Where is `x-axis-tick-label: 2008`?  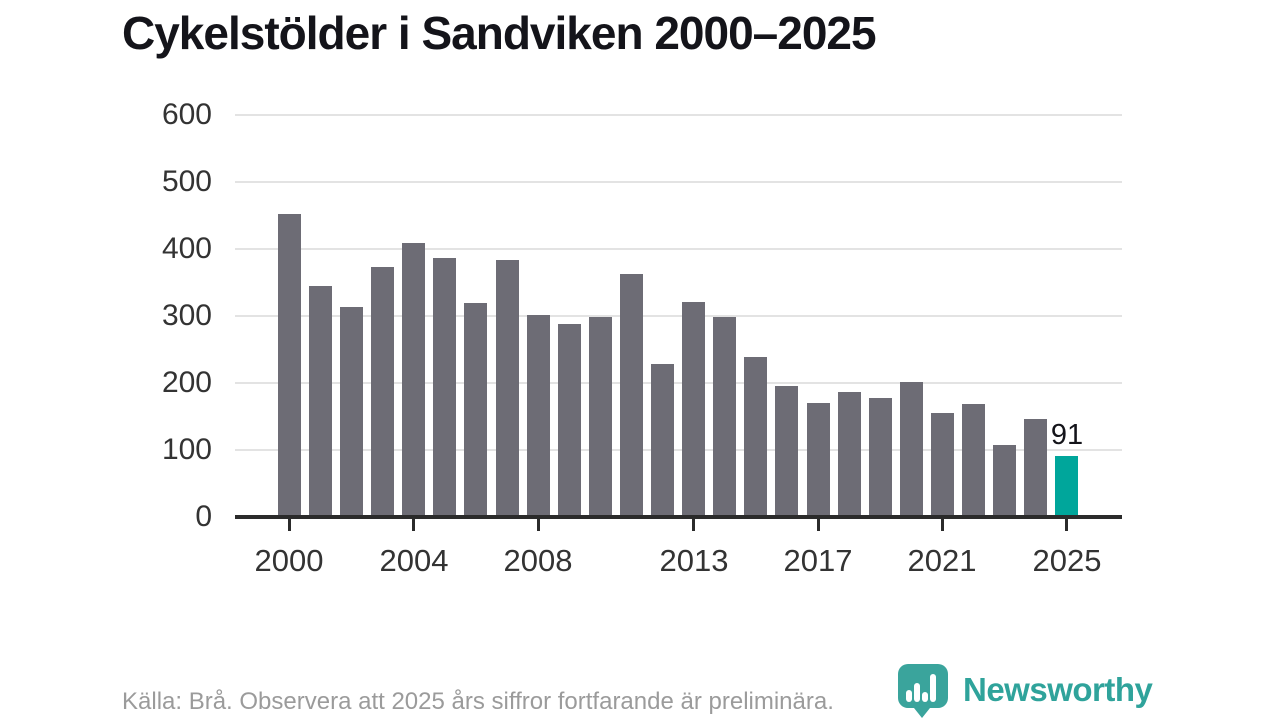 x-axis-tick-label: 2008 is located at coordinates (538, 560).